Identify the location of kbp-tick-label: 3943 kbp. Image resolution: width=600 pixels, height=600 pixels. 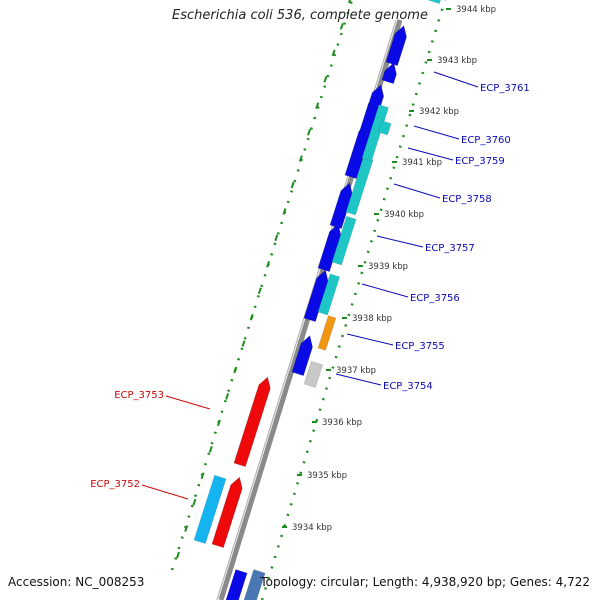
(457, 61).